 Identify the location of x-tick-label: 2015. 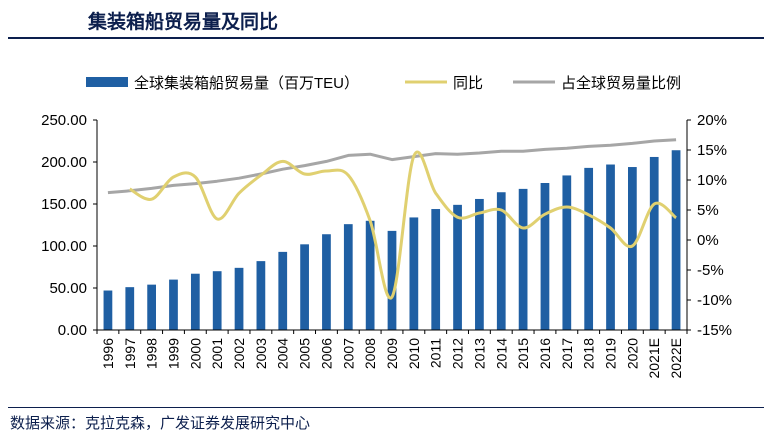
(523, 353).